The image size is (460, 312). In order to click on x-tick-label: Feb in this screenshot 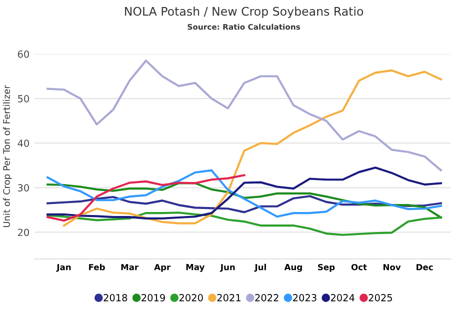, I will do `click(97, 267)`.